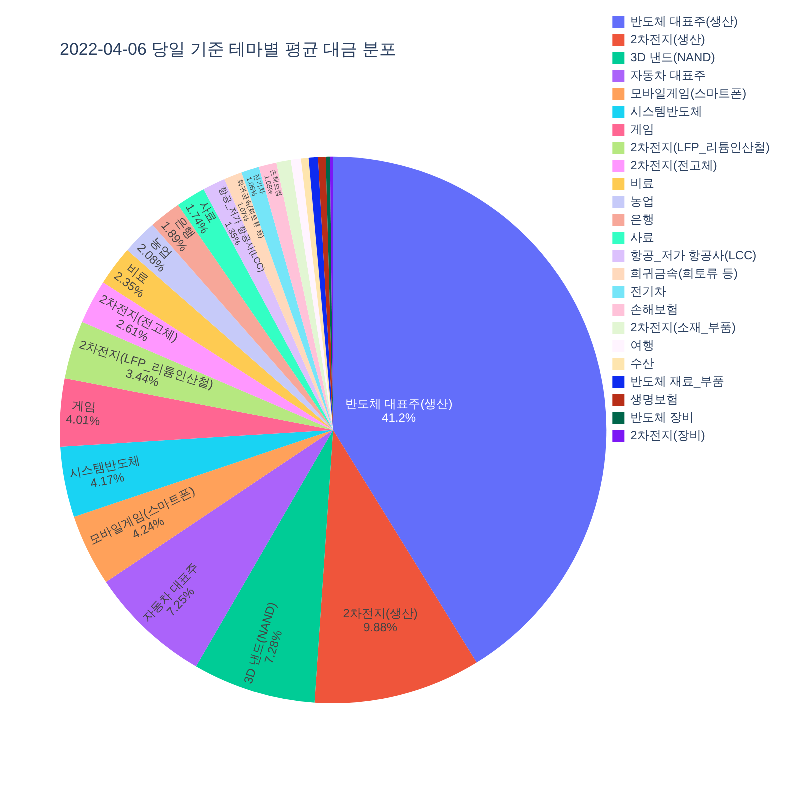 The image size is (800, 800). Describe the element at coordinates (668, 435) in the screenshot. I see `legend-label: 2차전지(장비)` at that location.